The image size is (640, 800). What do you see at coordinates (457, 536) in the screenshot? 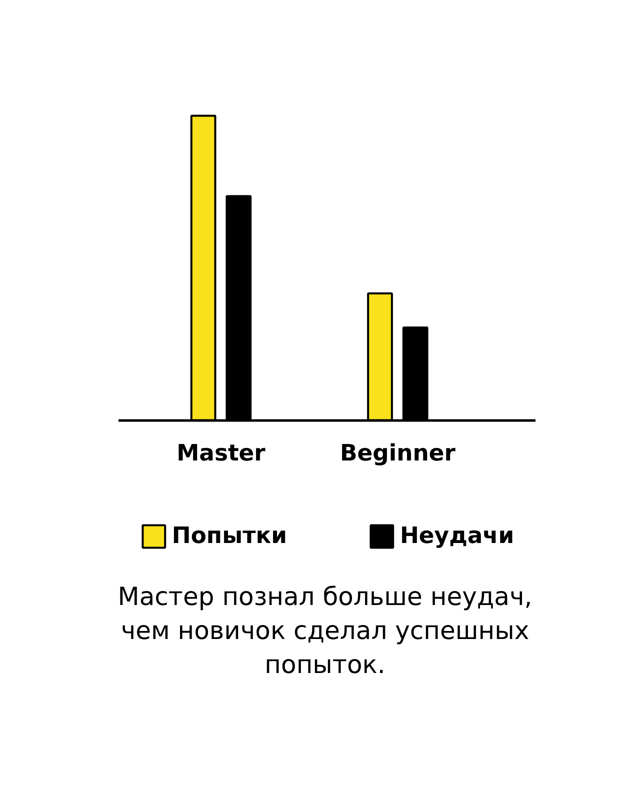
I see `legend-label: Неудачи` at bounding box center [457, 536].